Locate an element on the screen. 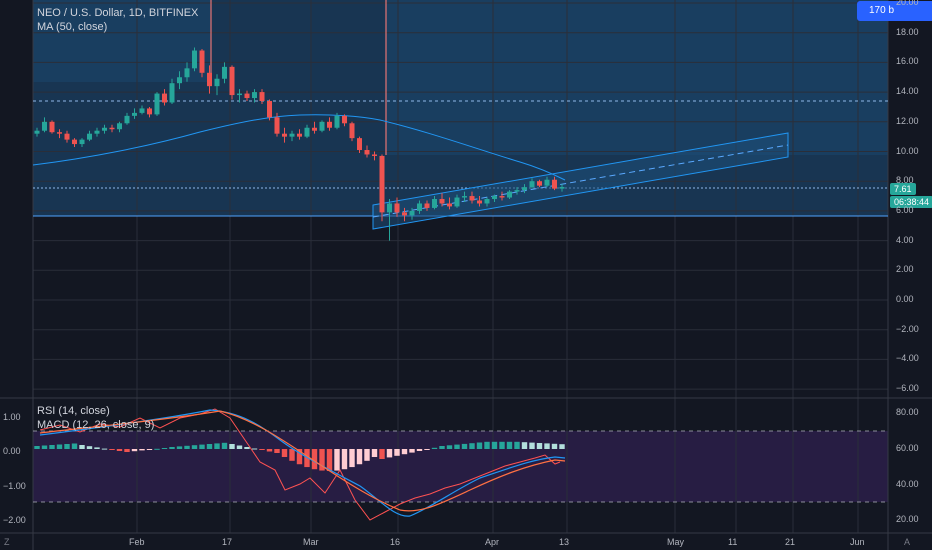 This screenshot has width=932, height=550. rsi-line is located at coordinates (300, 464).